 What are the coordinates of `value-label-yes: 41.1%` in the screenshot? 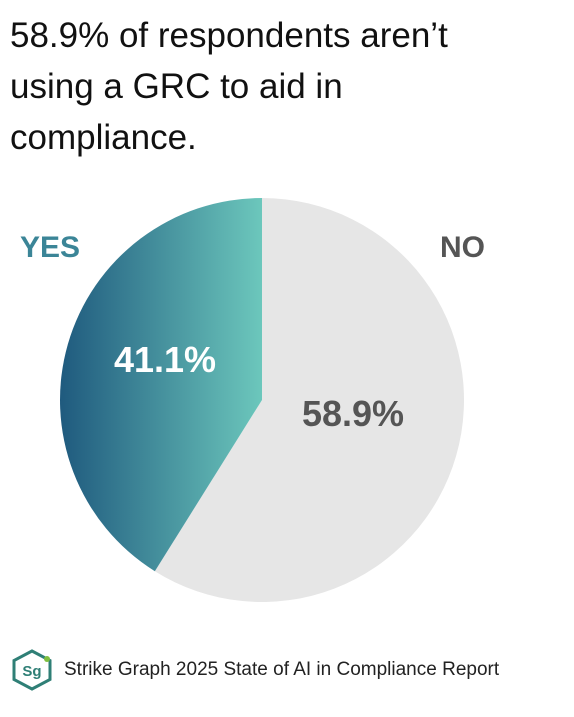 It's located at (165, 359).